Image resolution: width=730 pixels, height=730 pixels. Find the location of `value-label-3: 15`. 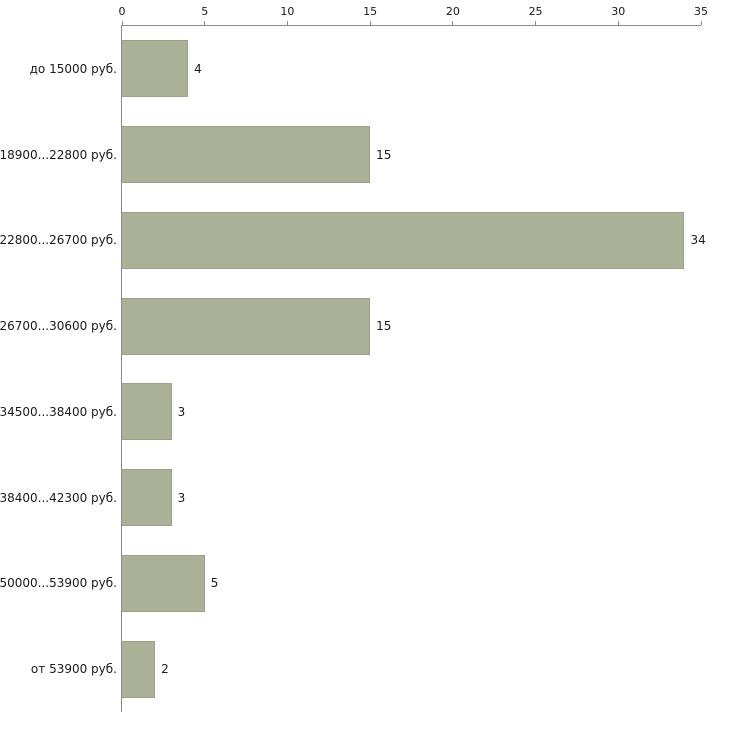

value-label-3: 15 is located at coordinates (384, 326).